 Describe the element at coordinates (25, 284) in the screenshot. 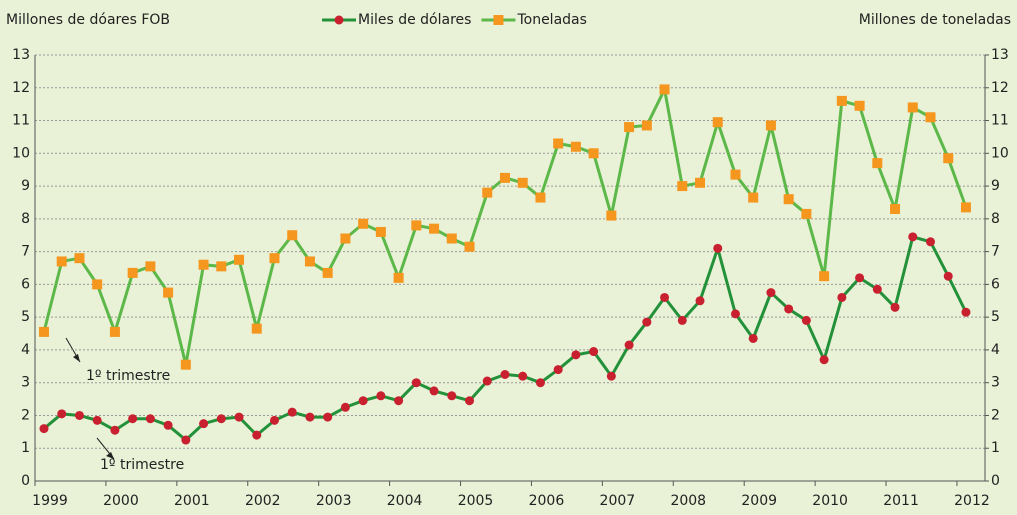

I see `y-tick-label: 6` at that location.